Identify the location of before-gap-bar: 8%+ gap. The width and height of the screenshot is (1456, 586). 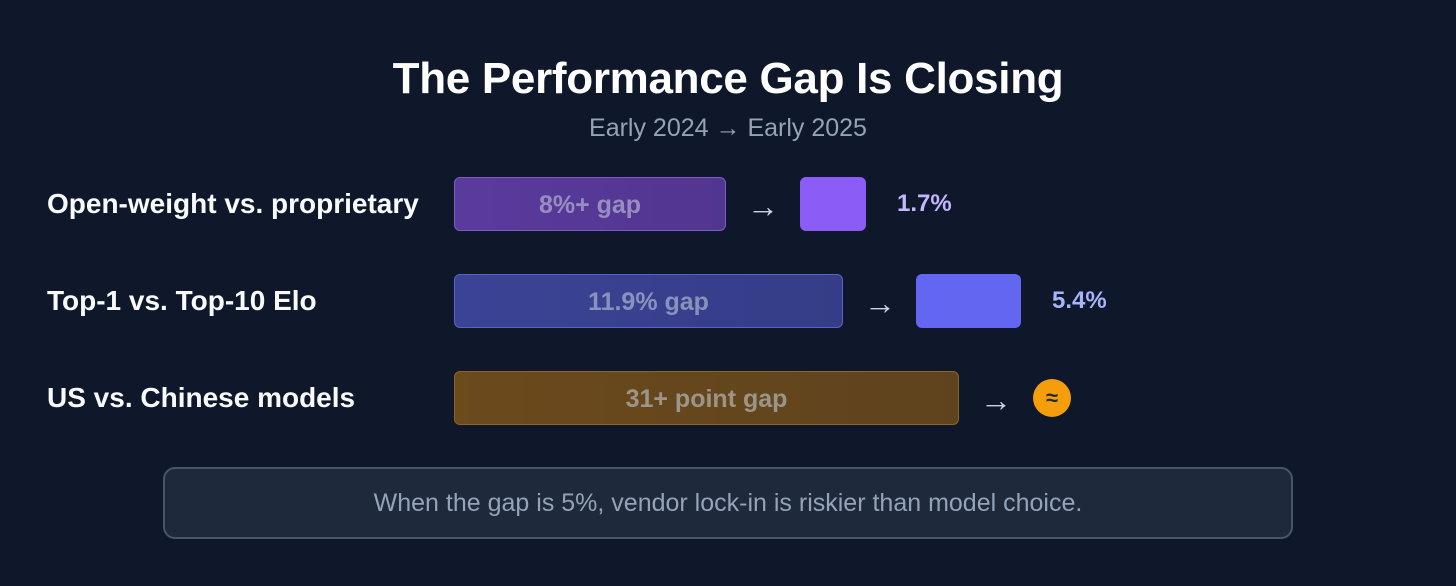
(590, 204).